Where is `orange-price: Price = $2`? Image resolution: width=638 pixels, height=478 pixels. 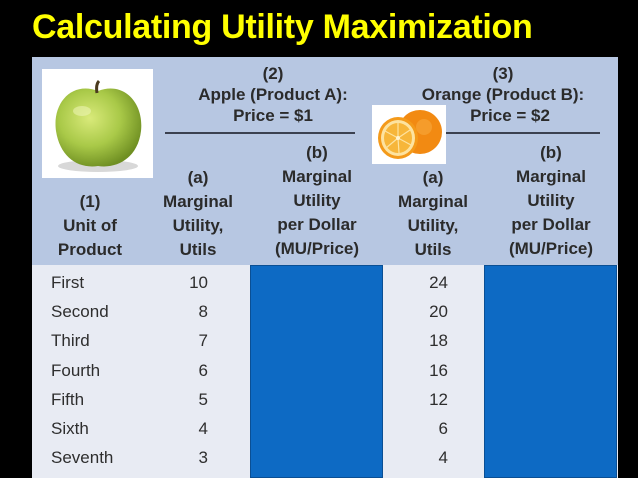
orange-price: Price = $2 is located at coordinates (510, 115).